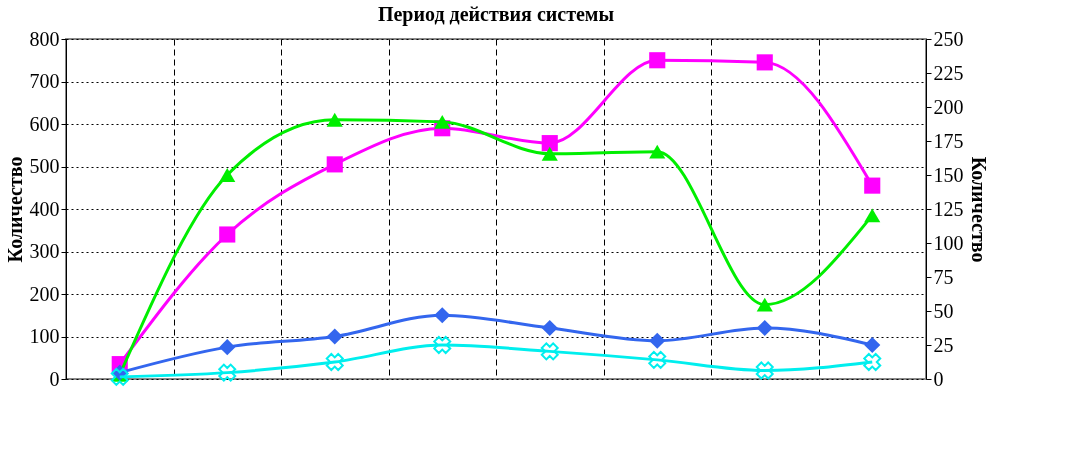  Describe the element at coordinates (948, 140) in the screenshot. I see `y2-tick-label: 175` at that location.